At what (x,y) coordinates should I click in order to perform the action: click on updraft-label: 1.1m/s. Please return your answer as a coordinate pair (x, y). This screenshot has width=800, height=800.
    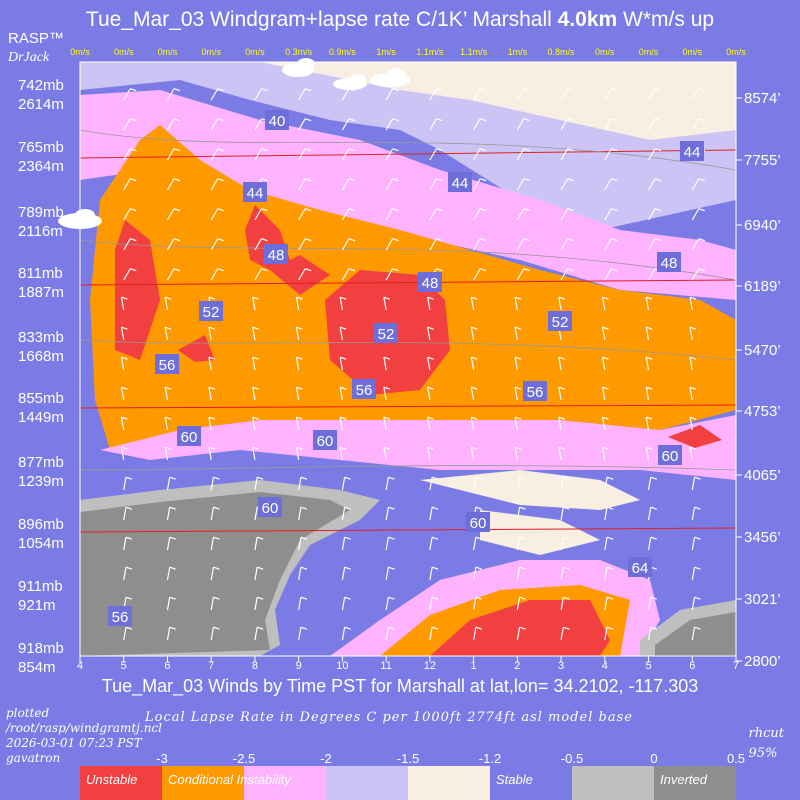
    Looking at the image, I should click on (474, 52).